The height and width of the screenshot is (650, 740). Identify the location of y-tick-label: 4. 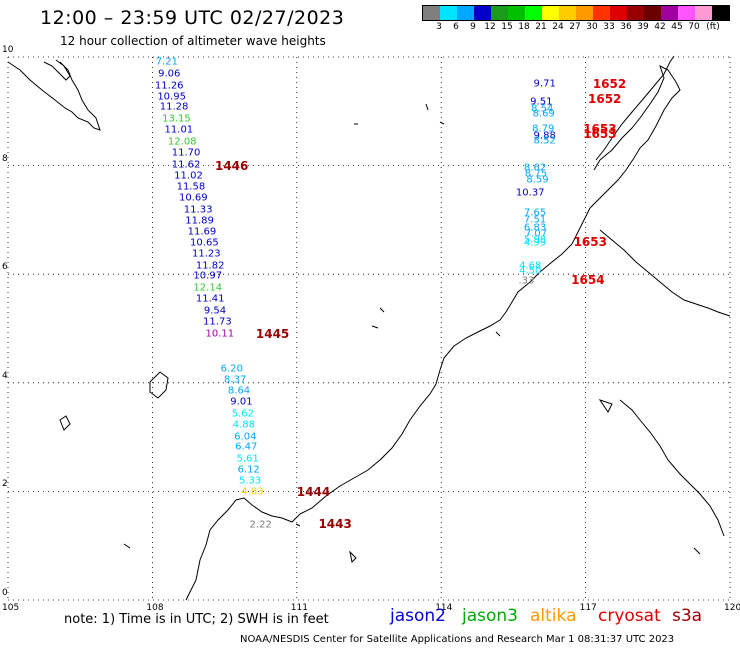
(5, 375).